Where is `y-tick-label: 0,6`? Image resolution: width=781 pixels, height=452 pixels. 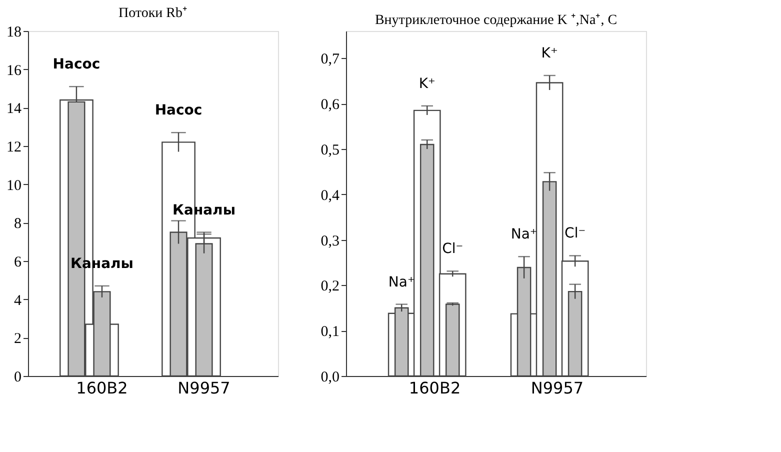
y-tick-label: 0,6 is located at coordinates (330, 105).